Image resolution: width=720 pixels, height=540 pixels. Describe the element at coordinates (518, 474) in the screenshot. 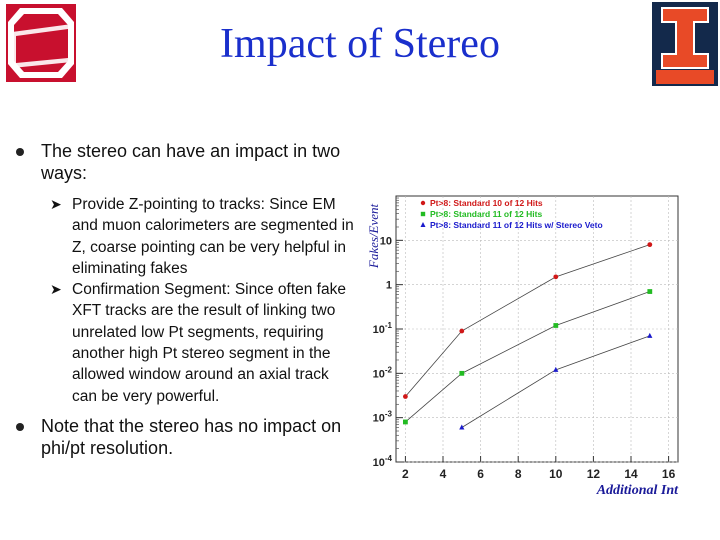

I see `x-tick-label: 8` at that location.